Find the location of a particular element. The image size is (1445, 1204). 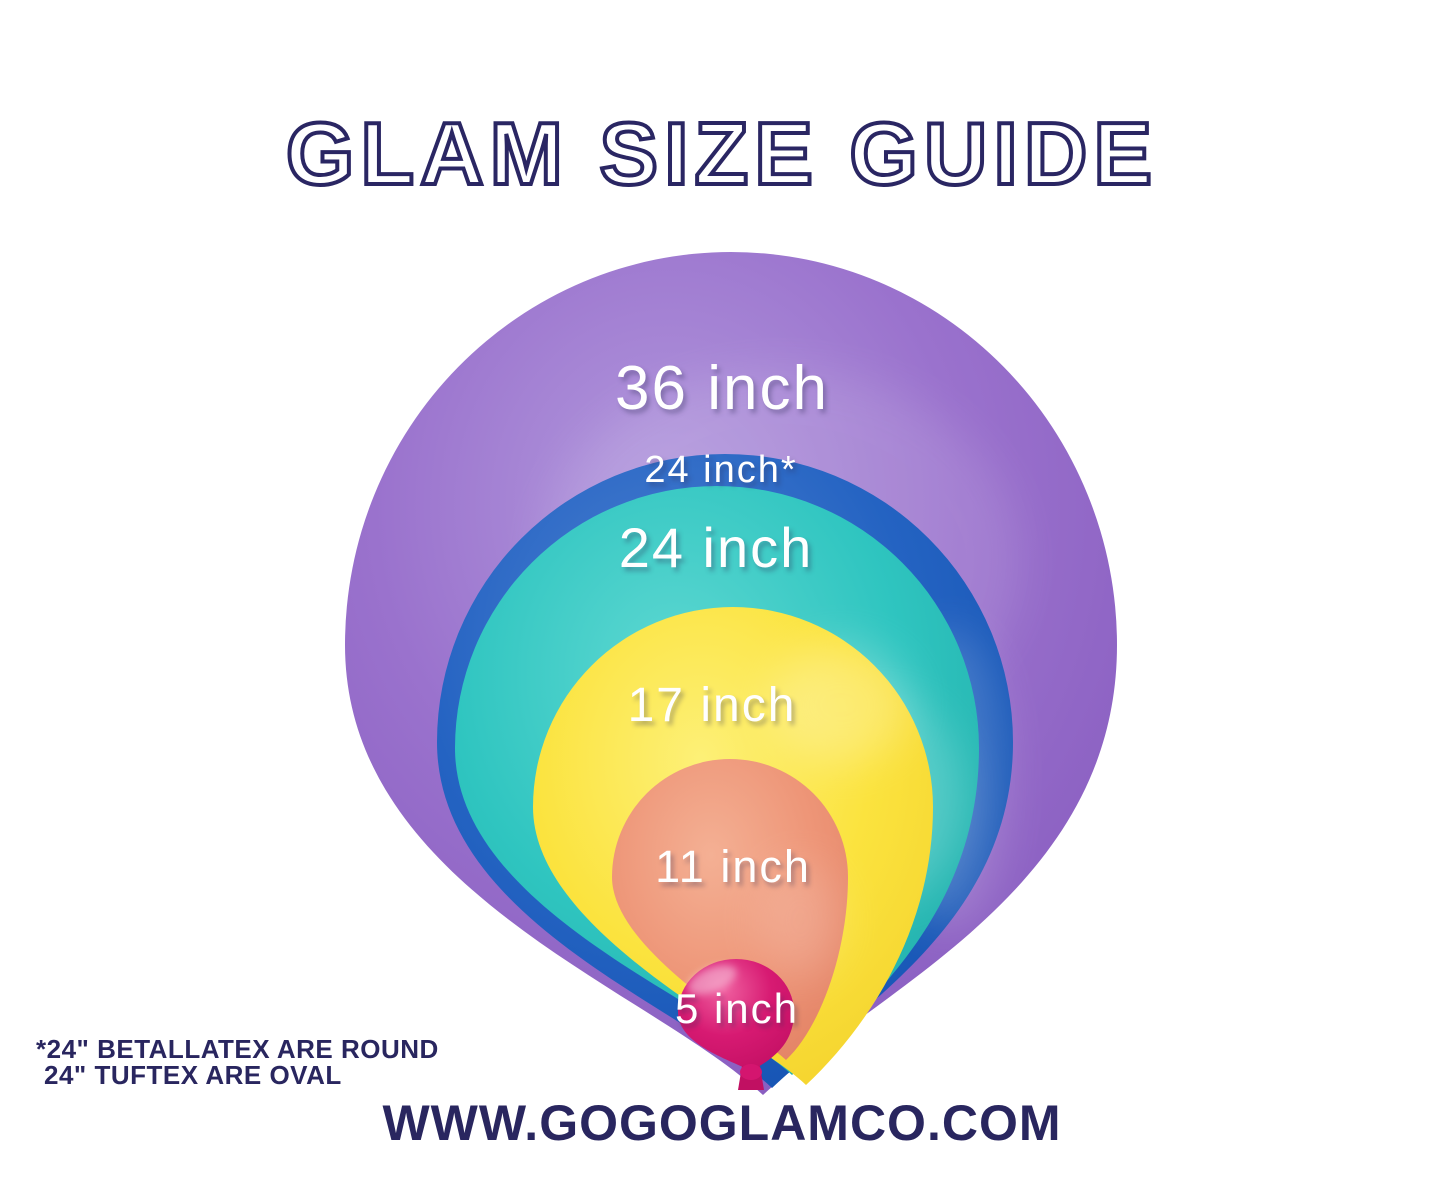

balloon-11-shape is located at coordinates (730, 909).